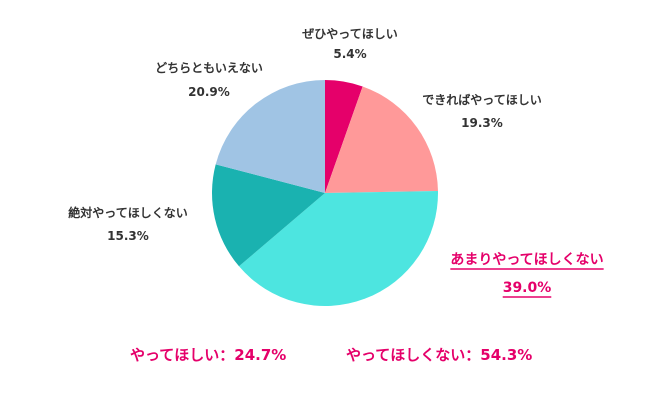 The width and height of the screenshot is (650, 400). Describe the element at coordinates (349, 34) in the screenshot. I see `slice-label: ぜひやってほしい` at that location.